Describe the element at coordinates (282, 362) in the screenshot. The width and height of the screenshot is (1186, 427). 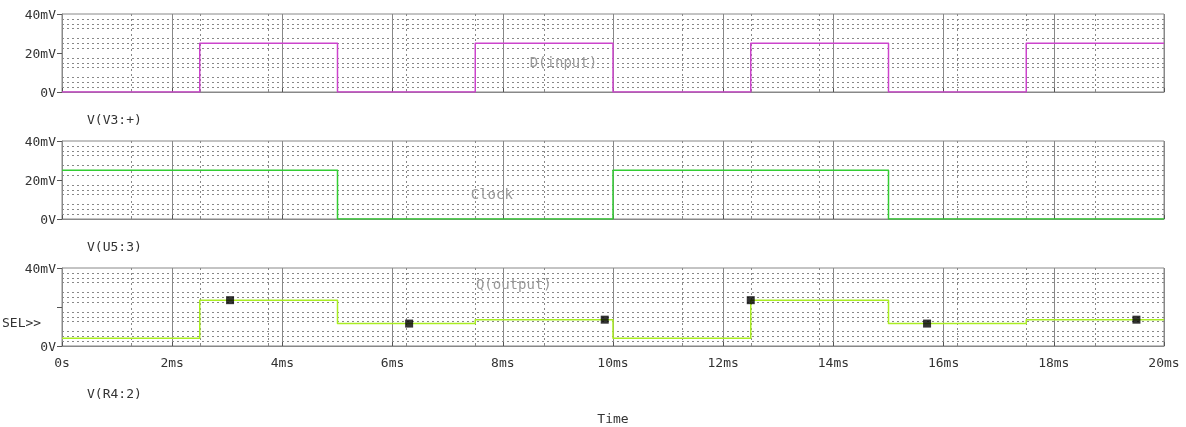
I see `x-tick-label: 4ms` at that location.